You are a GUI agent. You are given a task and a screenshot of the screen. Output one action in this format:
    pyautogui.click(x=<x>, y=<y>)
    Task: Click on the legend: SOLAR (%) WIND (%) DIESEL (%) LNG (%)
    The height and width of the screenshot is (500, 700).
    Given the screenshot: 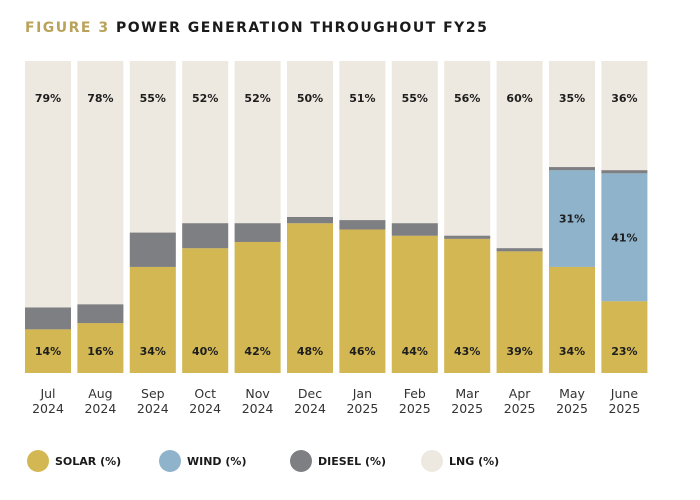 What is the action you would take?
    pyautogui.click(x=263, y=461)
    